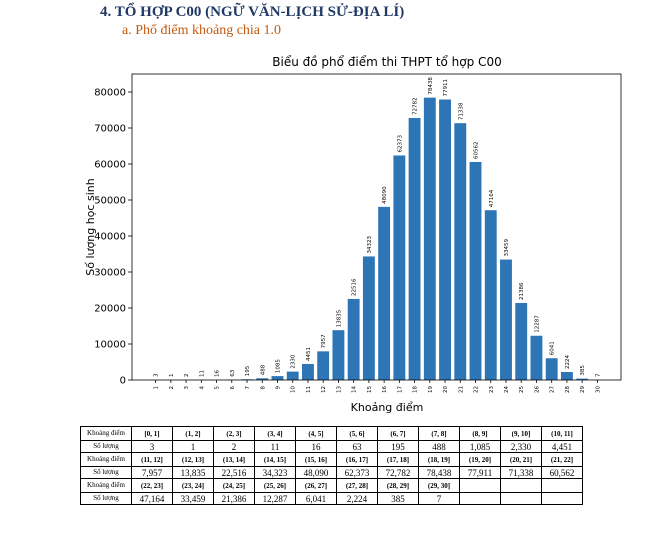 This screenshot has height=533, width=668. What do you see at coordinates (110, 309) in the screenshot?
I see `y-tick-label: 20000` at bounding box center [110, 309].